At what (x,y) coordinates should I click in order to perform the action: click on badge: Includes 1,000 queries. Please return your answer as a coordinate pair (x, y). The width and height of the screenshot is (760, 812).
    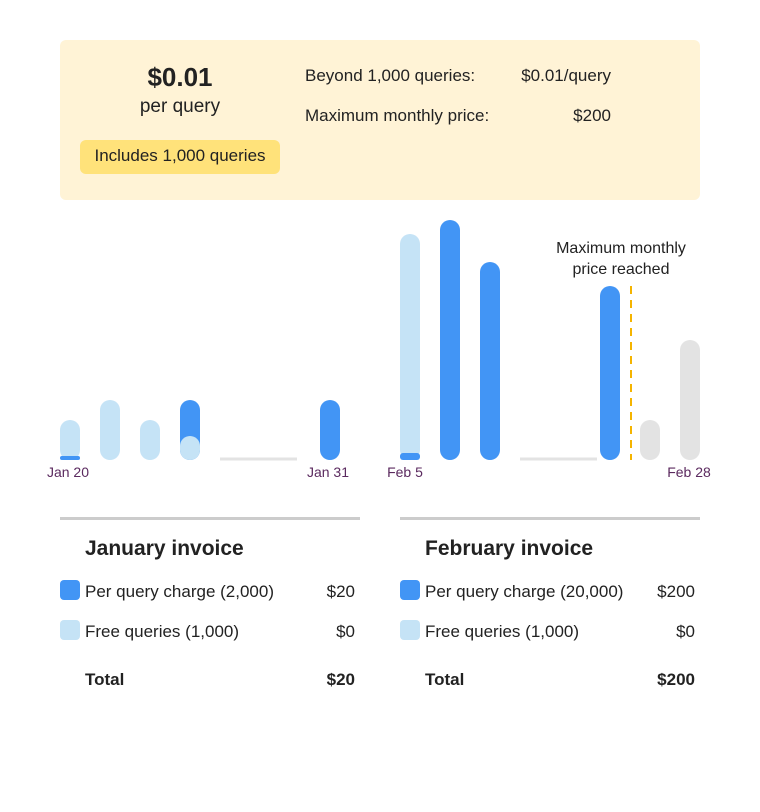
    Looking at the image, I should click on (180, 157).